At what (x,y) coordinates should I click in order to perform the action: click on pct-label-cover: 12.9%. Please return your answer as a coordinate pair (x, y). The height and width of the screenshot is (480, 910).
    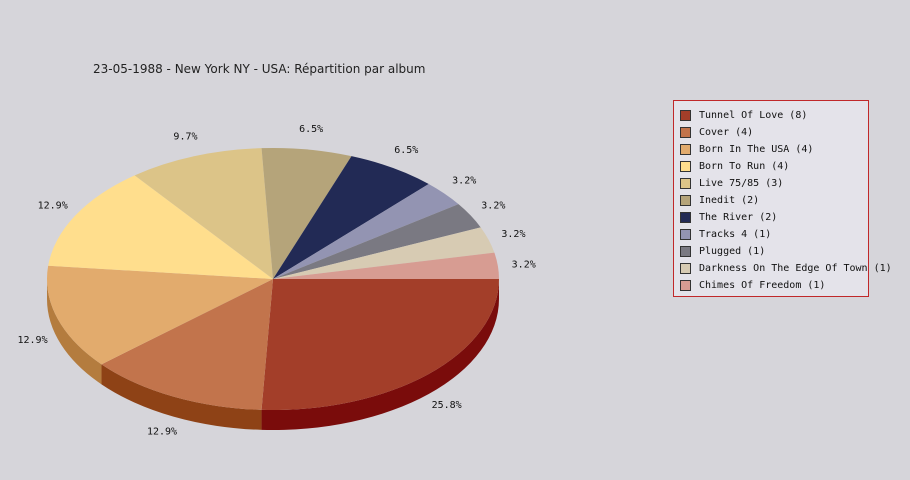
    Looking at the image, I should click on (162, 431).